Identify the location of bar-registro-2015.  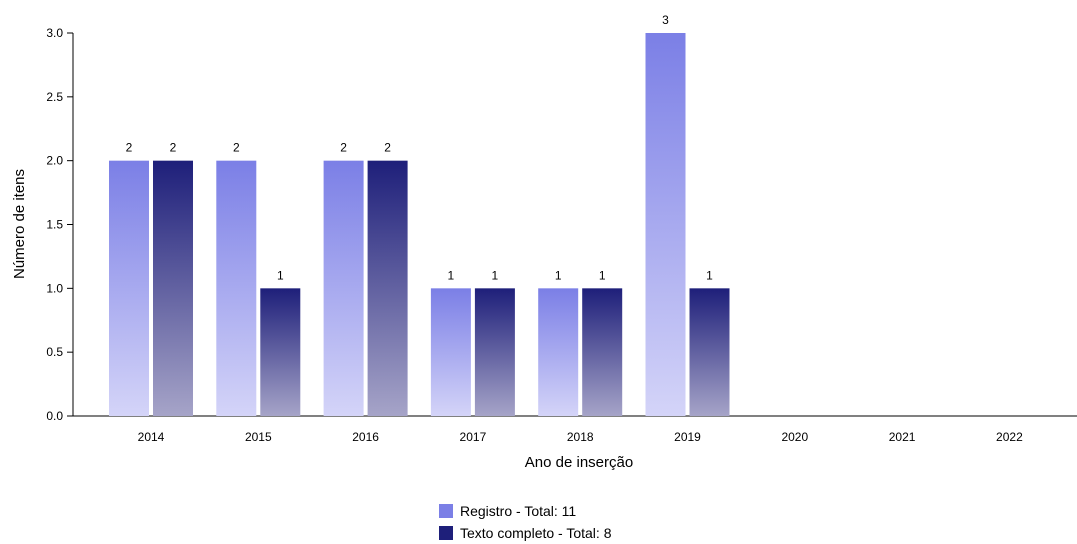
(236, 288).